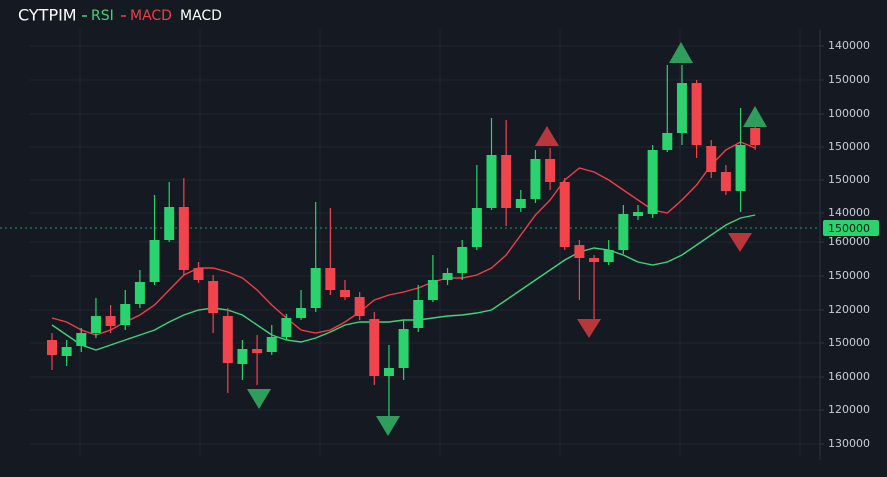 The height and width of the screenshot is (477, 887). I want to click on y-tick-label: 100000, so click(849, 113).